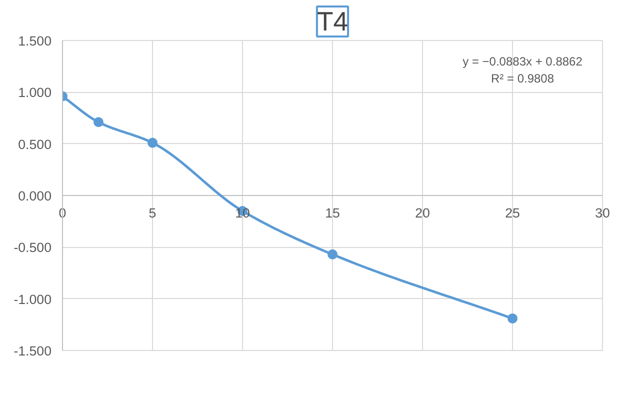 The width and height of the screenshot is (628, 400). I want to click on annotation: y = −0.0883x + 0.8862 R² = 0.9808, so click(522, 70).